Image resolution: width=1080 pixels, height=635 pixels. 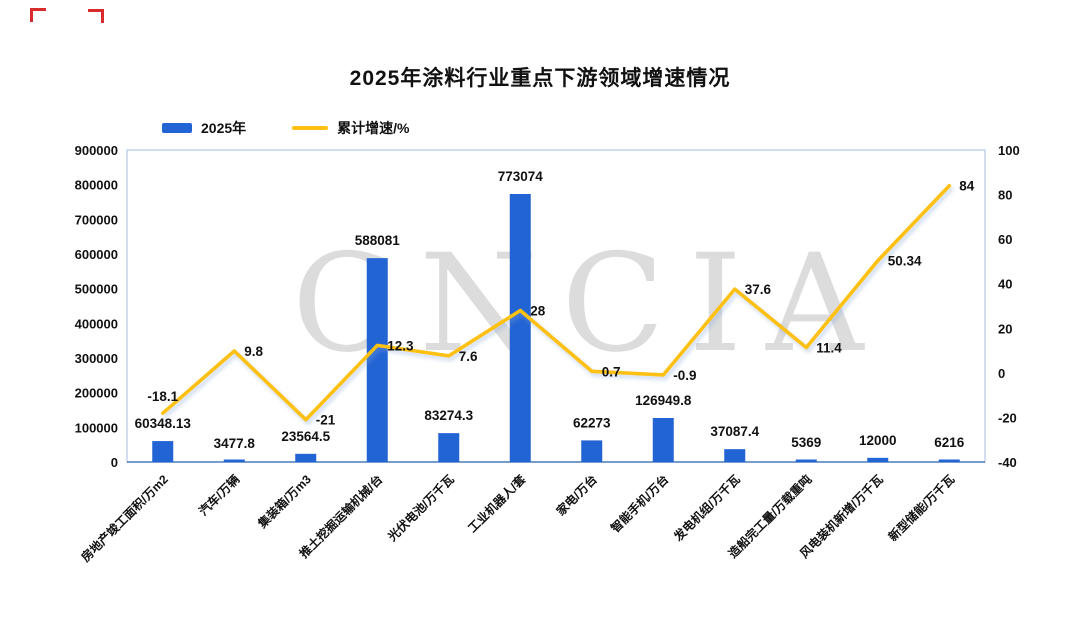 What do you see at coordinates (96, 219) in the screenshot?
I see `left-axis-tick: 700000` at bounding box center [96, 219].